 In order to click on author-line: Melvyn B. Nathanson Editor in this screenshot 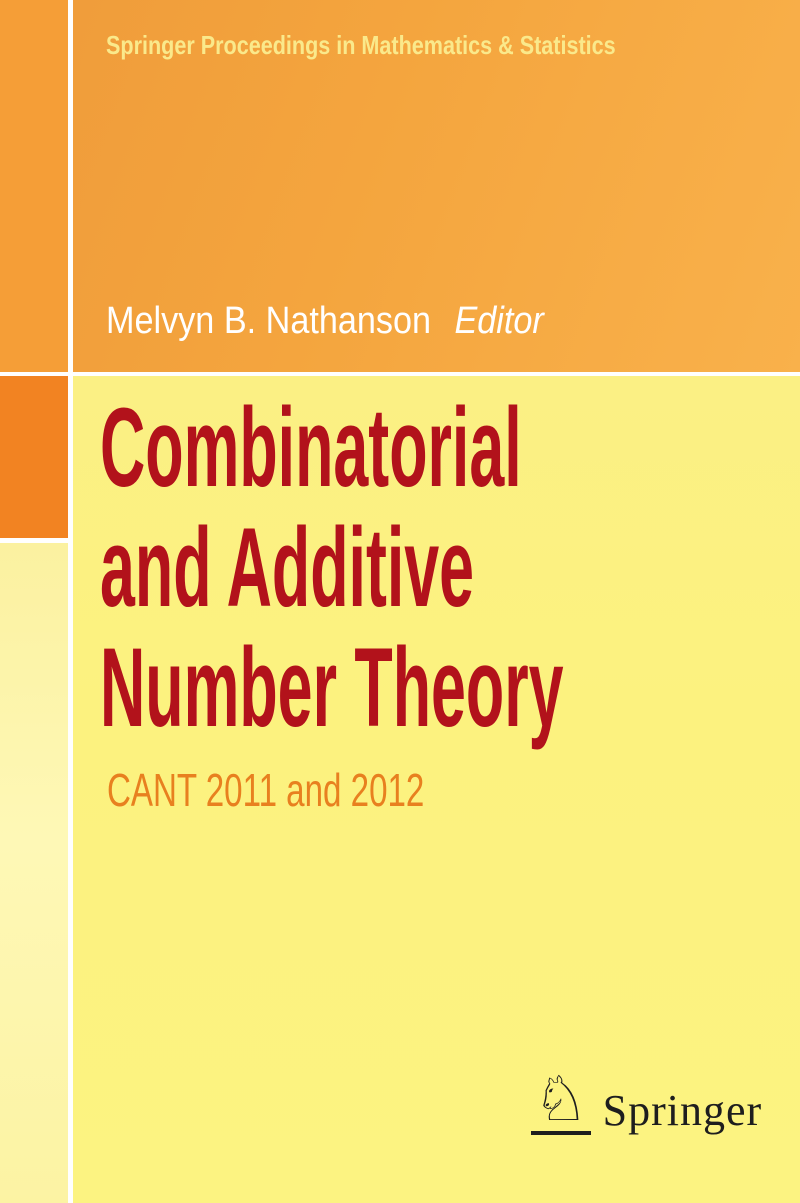, I will do `click(349, 321)`.